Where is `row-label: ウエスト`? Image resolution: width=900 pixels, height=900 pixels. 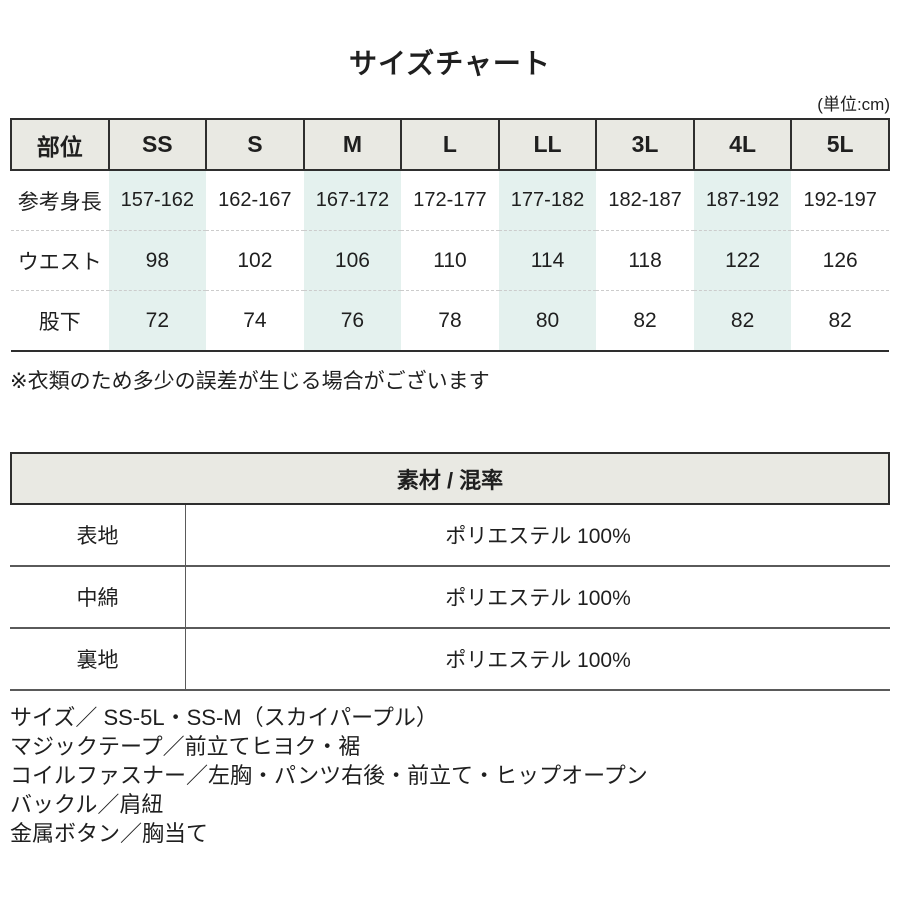
row-label: ウエスト is located at coordinates (60, 260).